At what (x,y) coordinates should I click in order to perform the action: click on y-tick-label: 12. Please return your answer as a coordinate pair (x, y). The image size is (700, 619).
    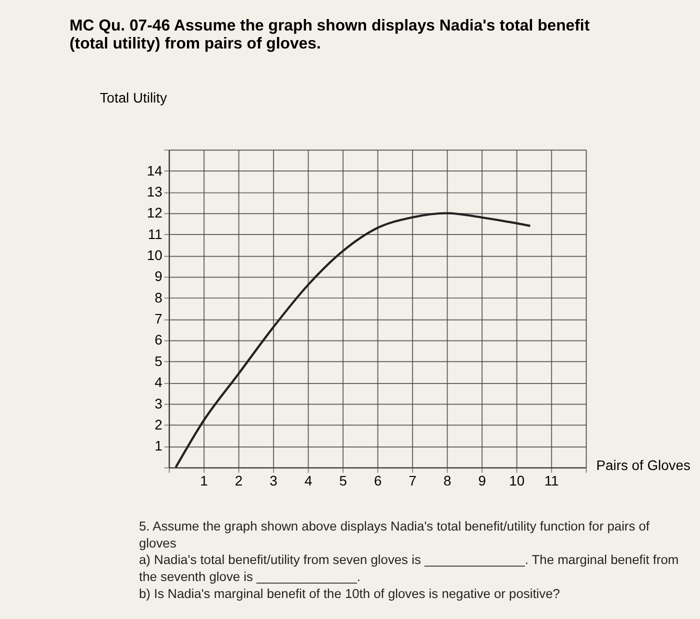
    Looking at the image, I should click on (154, 212).